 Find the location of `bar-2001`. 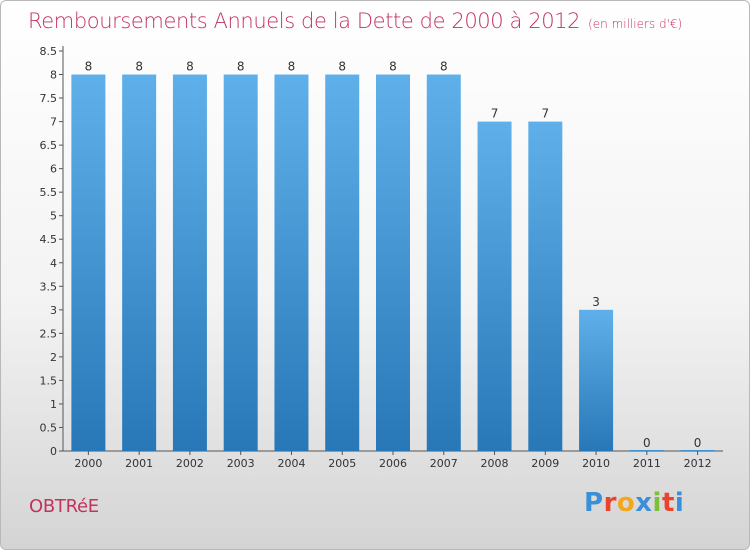

bar-2001 is located at coordinates (139, 262).